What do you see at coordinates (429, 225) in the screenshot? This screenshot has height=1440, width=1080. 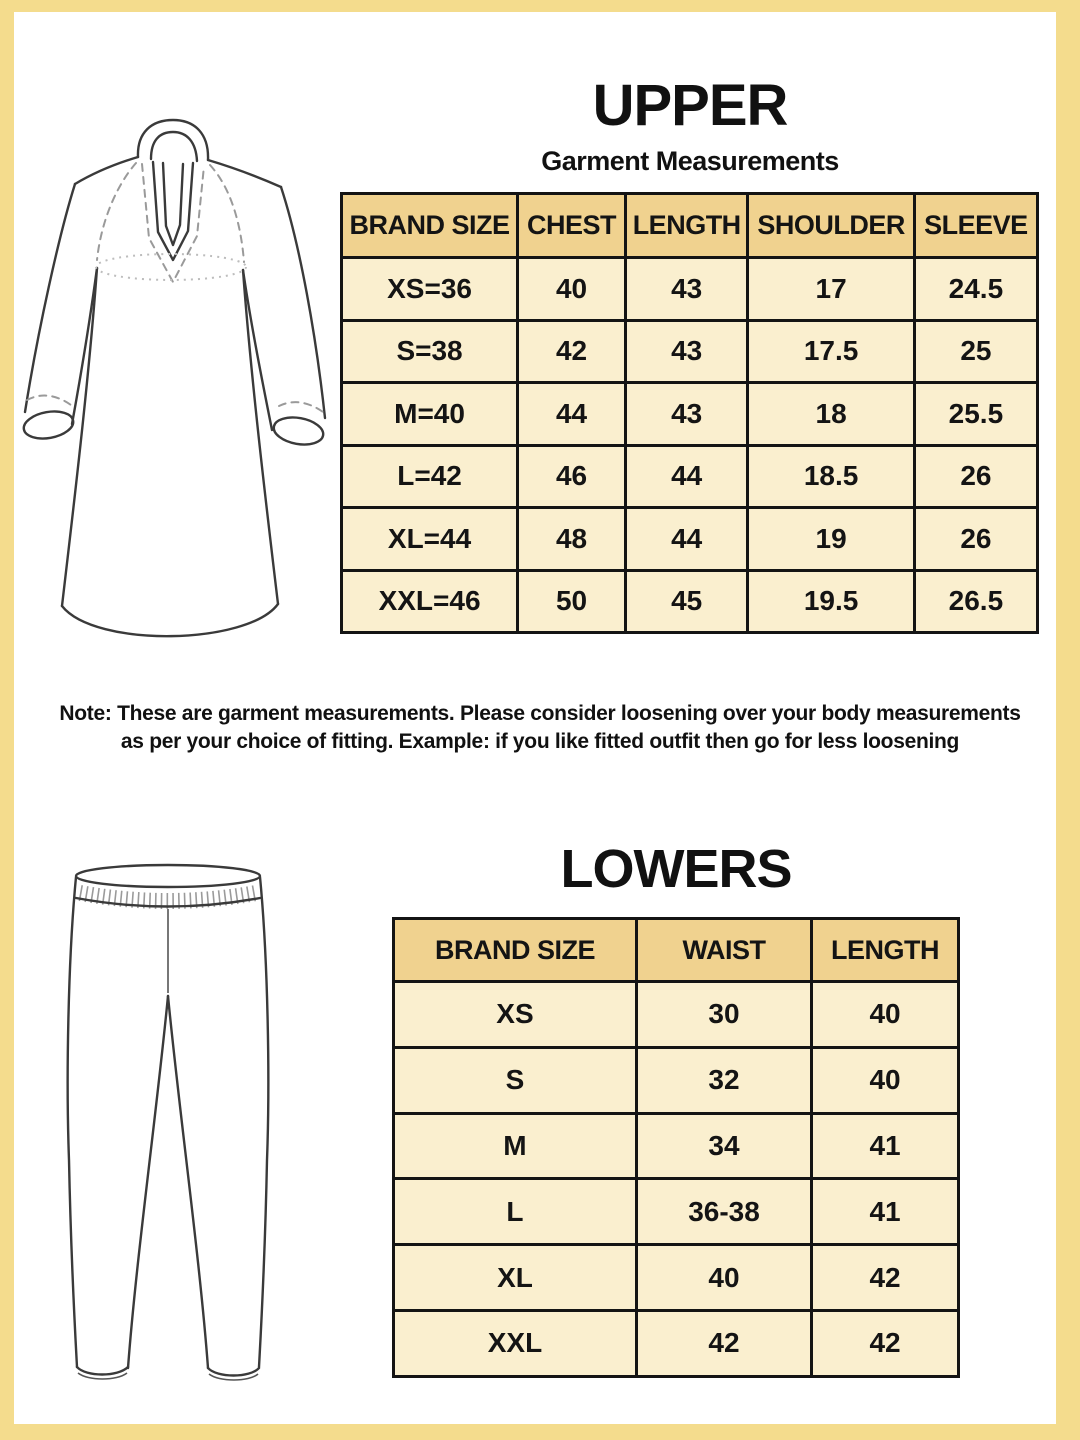 I see `upper-header-brand-size: BRAND SIZE` at bounding box center [429, 225].